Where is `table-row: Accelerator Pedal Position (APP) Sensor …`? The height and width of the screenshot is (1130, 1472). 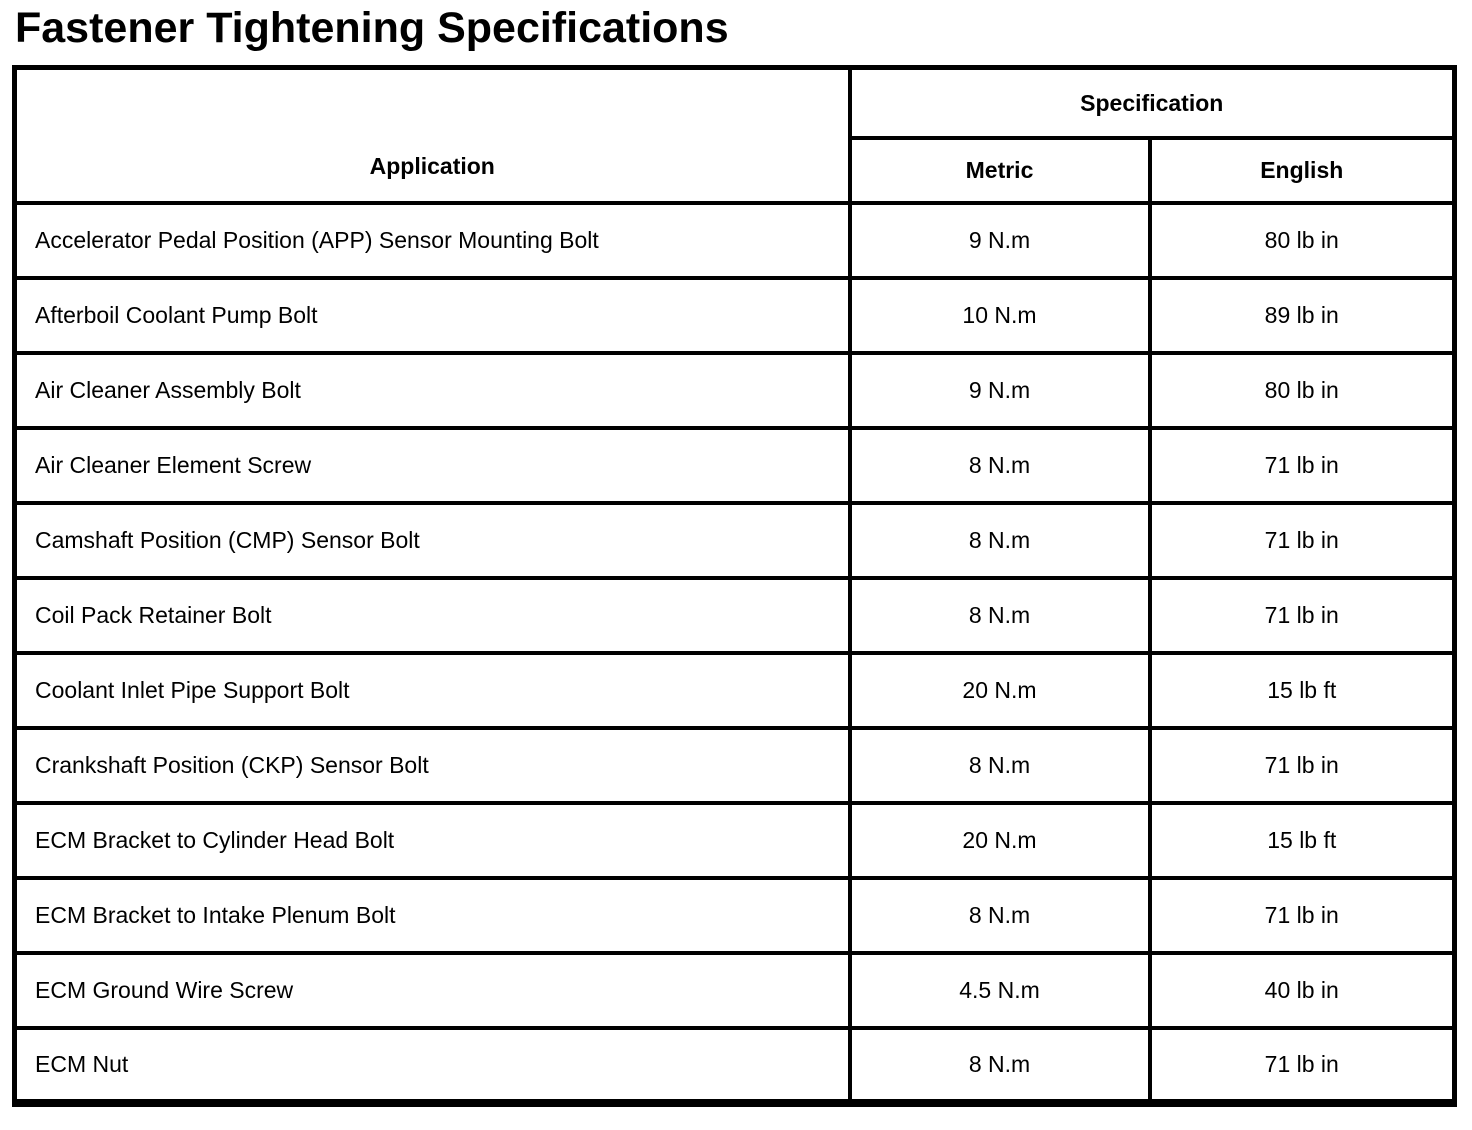
table-row: Accelerator Pedal Position (APP) Sensor … is located at coordinates (734, 240).